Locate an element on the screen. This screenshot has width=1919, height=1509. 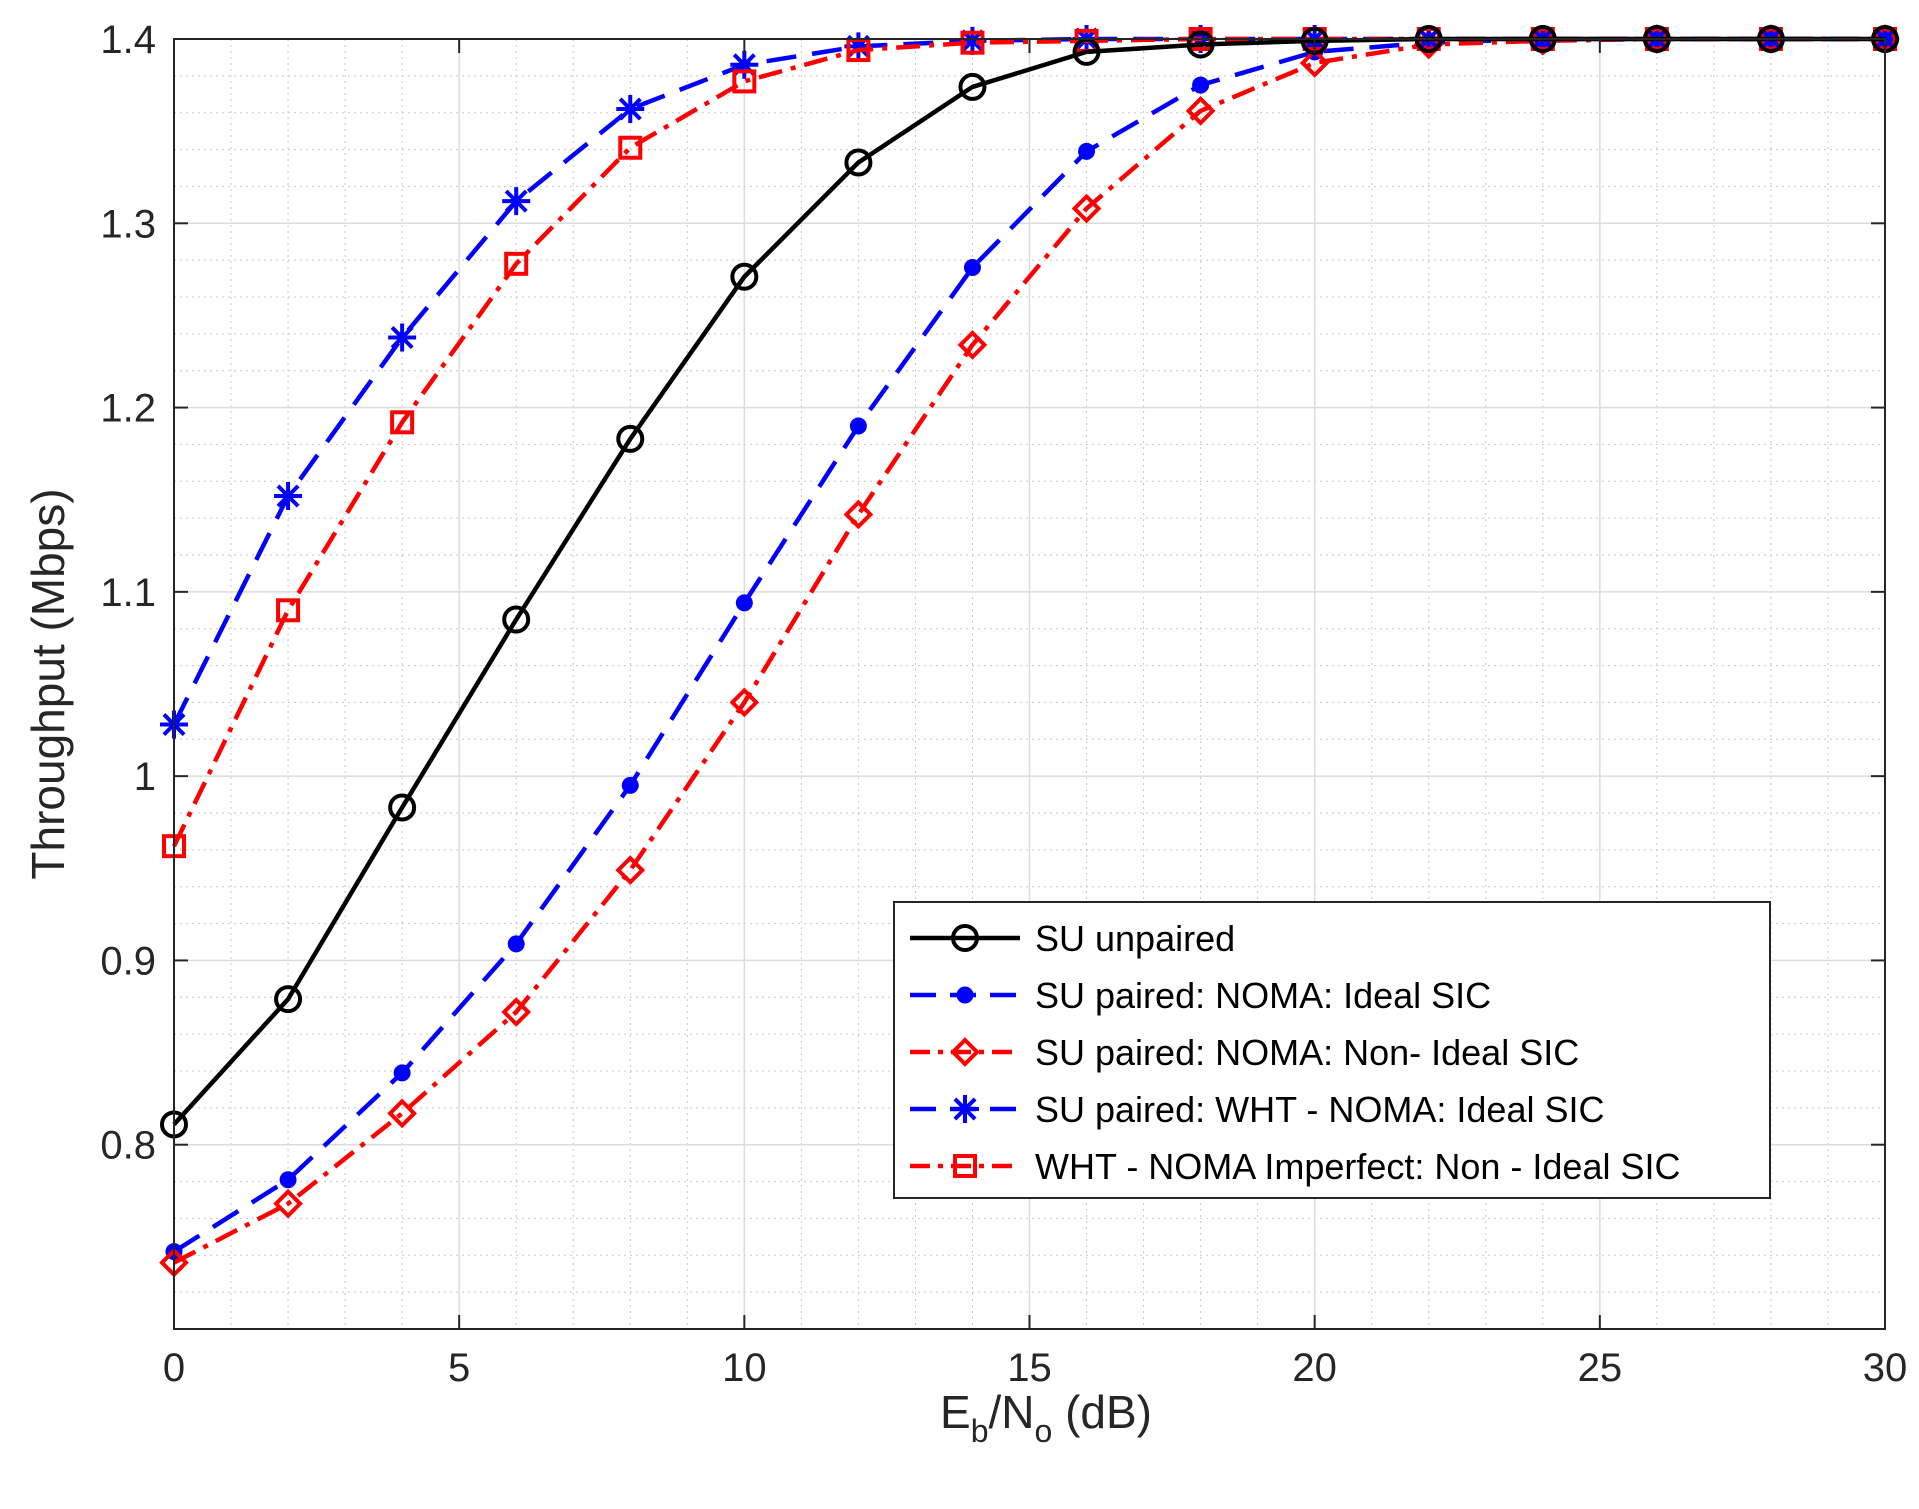
x-axis-title-mid: /N is located at coordinates (1012, 1412).